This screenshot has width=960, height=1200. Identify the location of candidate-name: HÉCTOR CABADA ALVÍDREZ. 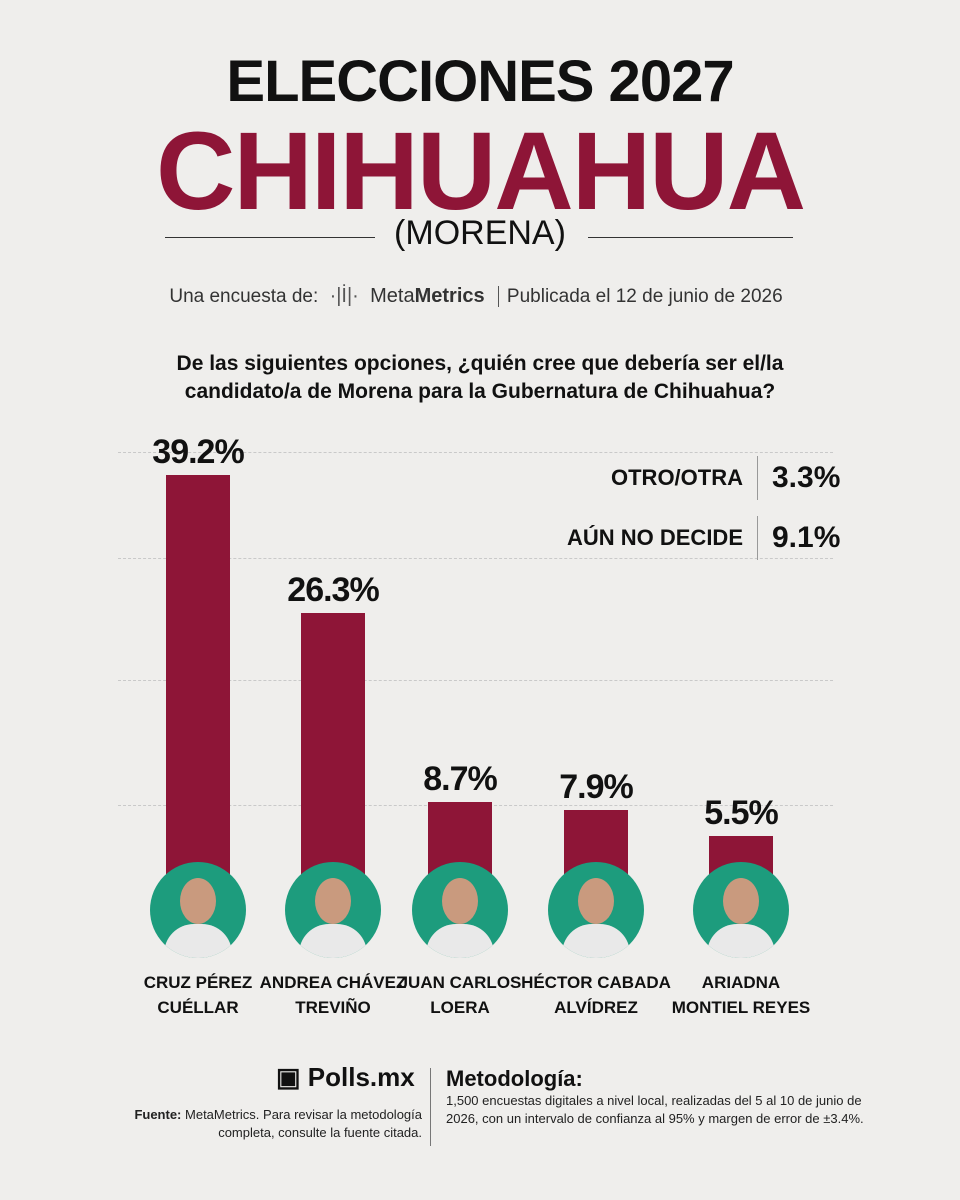
(596, 995).